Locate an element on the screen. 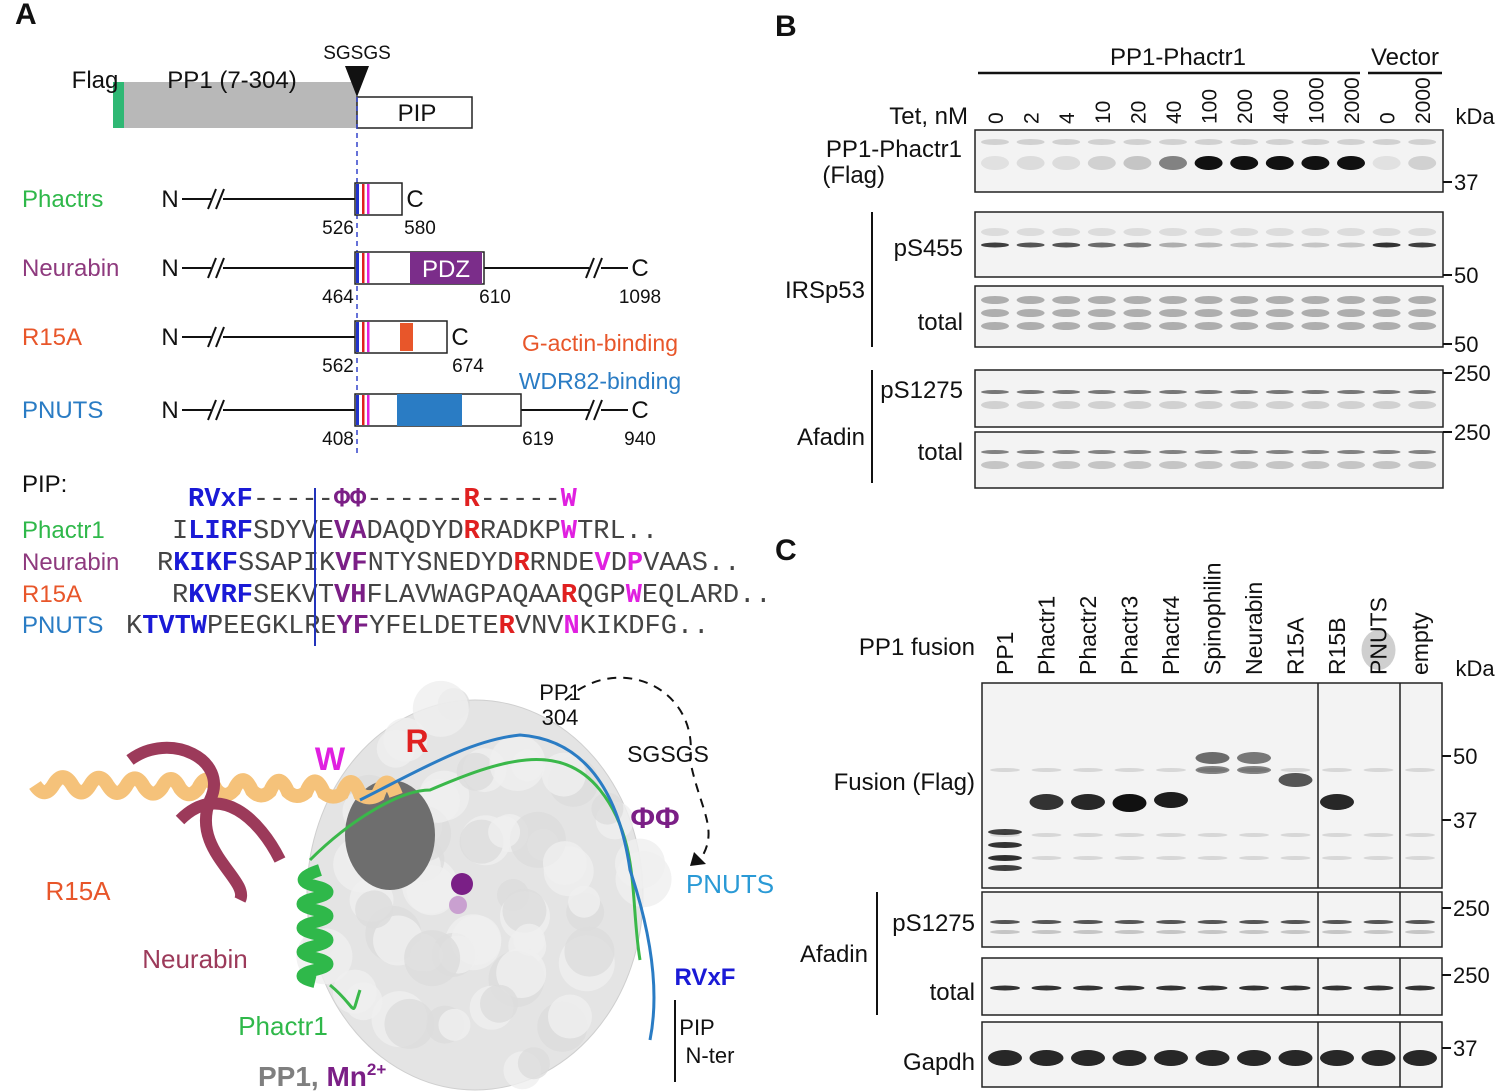  lane-label: 0 is located at coordinates (1388, 118).